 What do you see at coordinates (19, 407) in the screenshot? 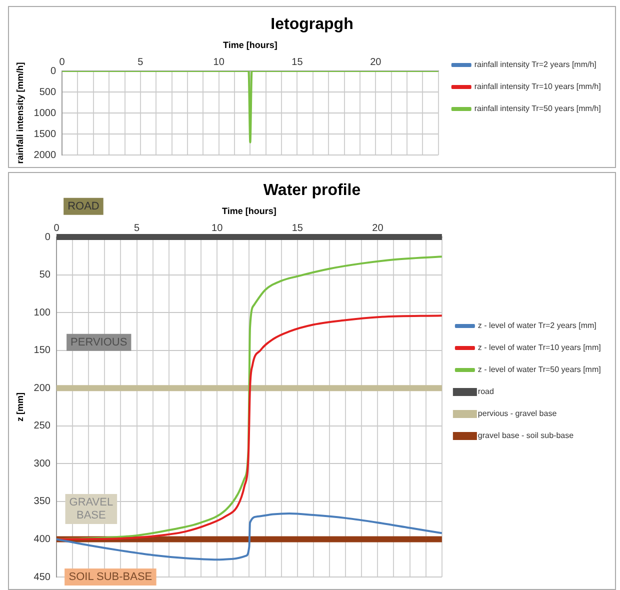
I see `y-axis-title: z [mm]` at bounding box center [19, 407].